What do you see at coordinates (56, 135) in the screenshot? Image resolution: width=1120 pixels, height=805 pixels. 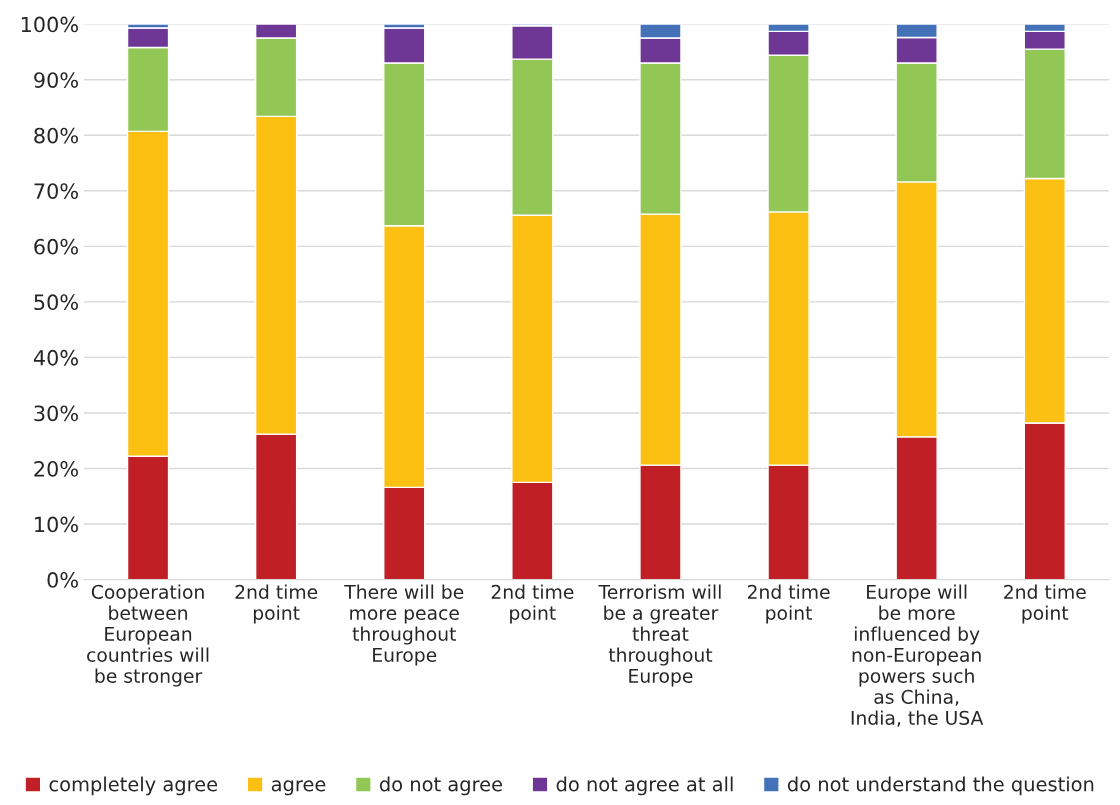 I see `y-tick-label: 80%` at bounding box center [56, 135].